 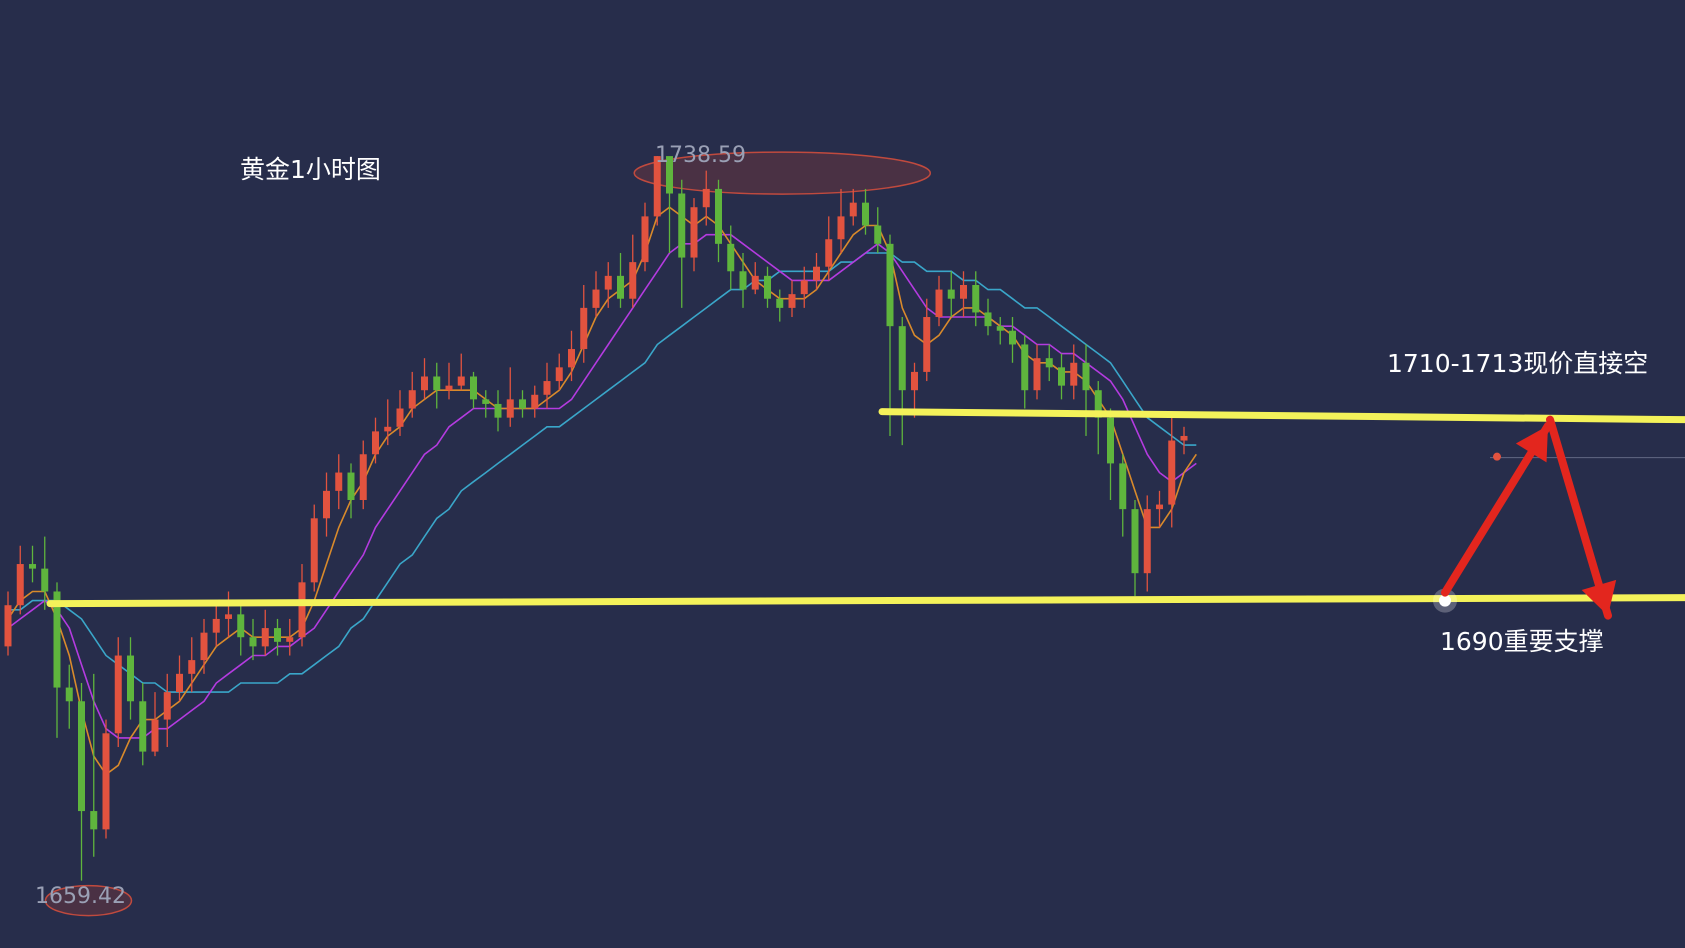 I want to click on resistance-label: 1710-1713现价直接空, so click(x=1517, y=363).